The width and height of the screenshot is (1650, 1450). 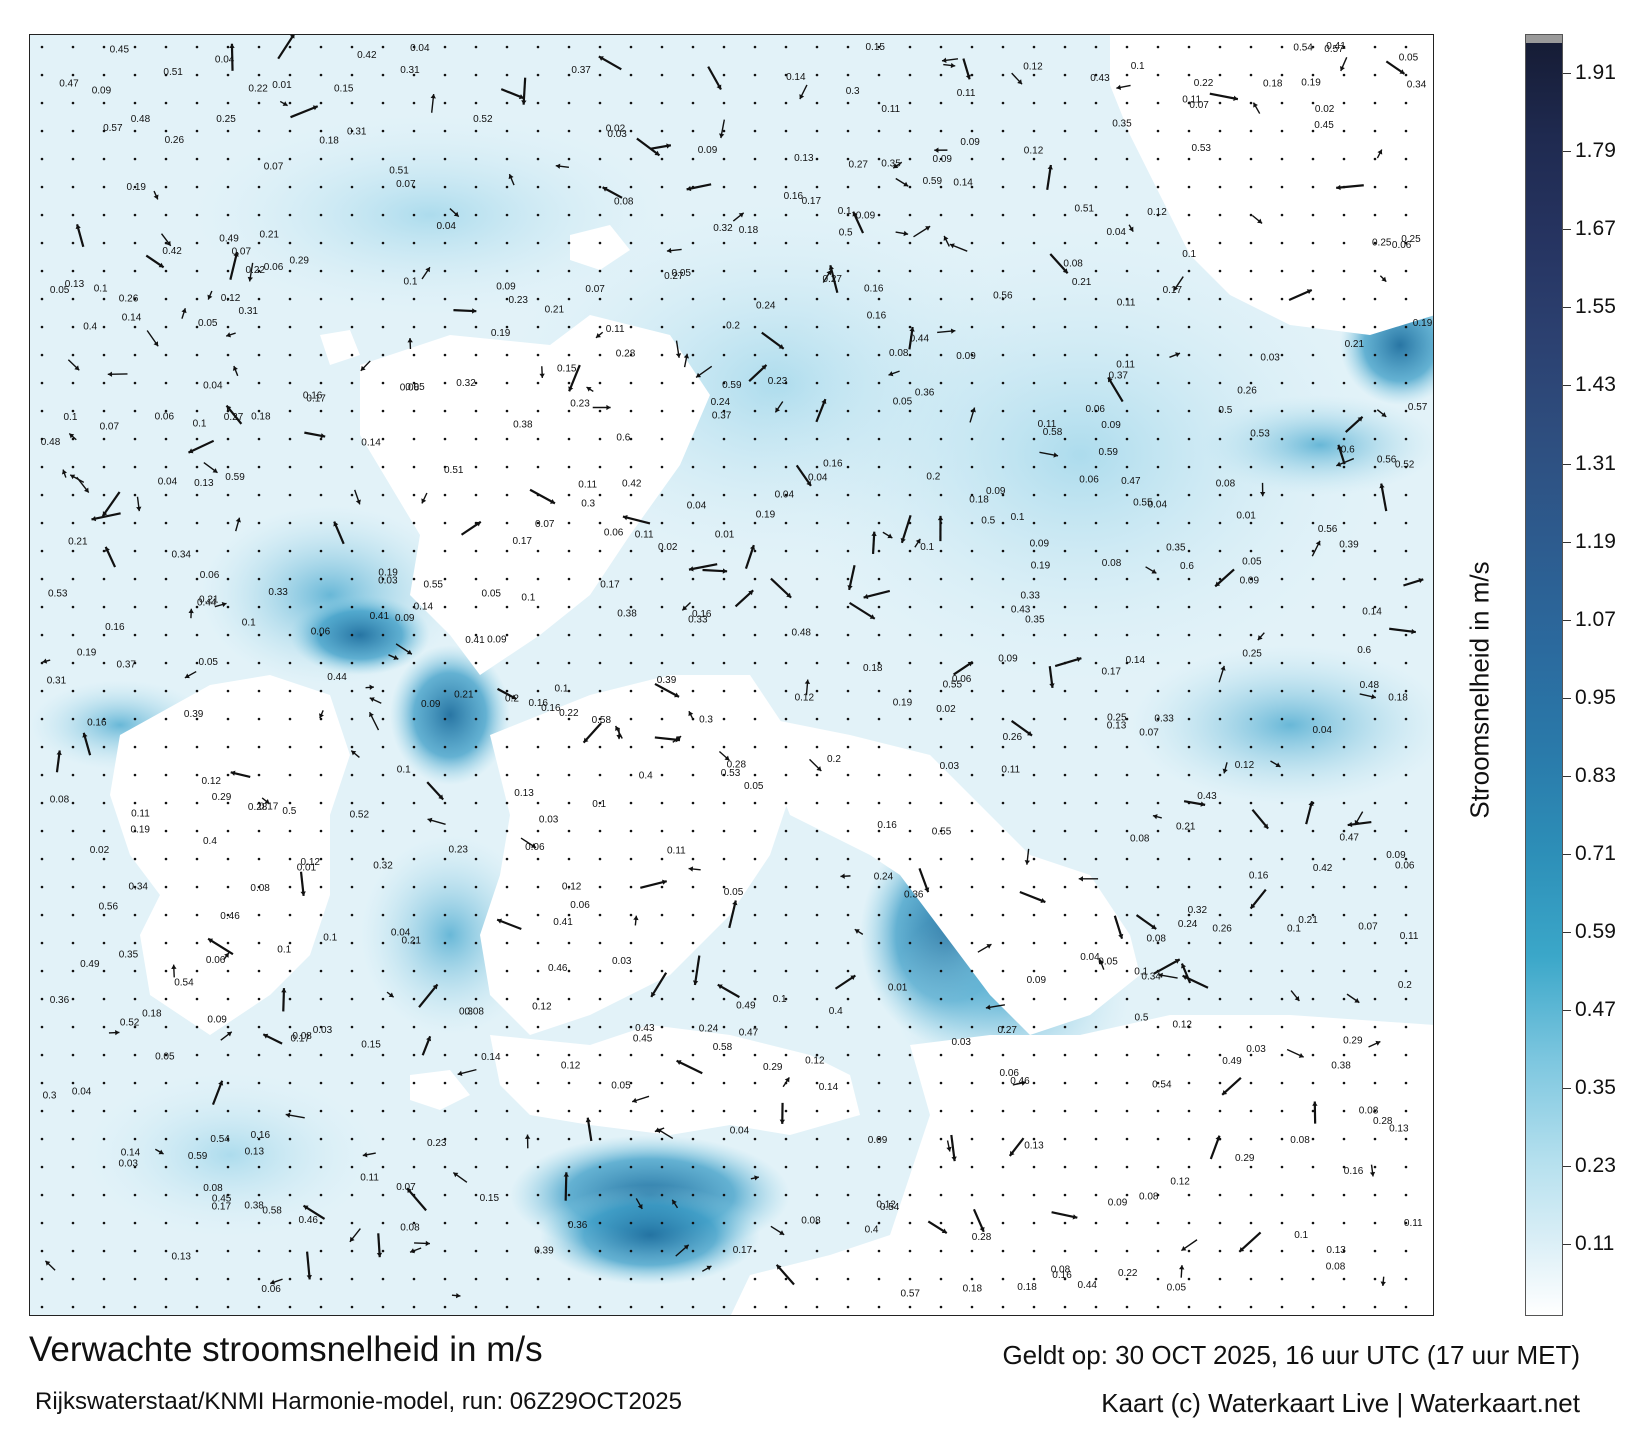 What do you see at coordinates (410, 70) in the screenshot?
I see `speed-label: 0.31` at bounding box center [410, 70].